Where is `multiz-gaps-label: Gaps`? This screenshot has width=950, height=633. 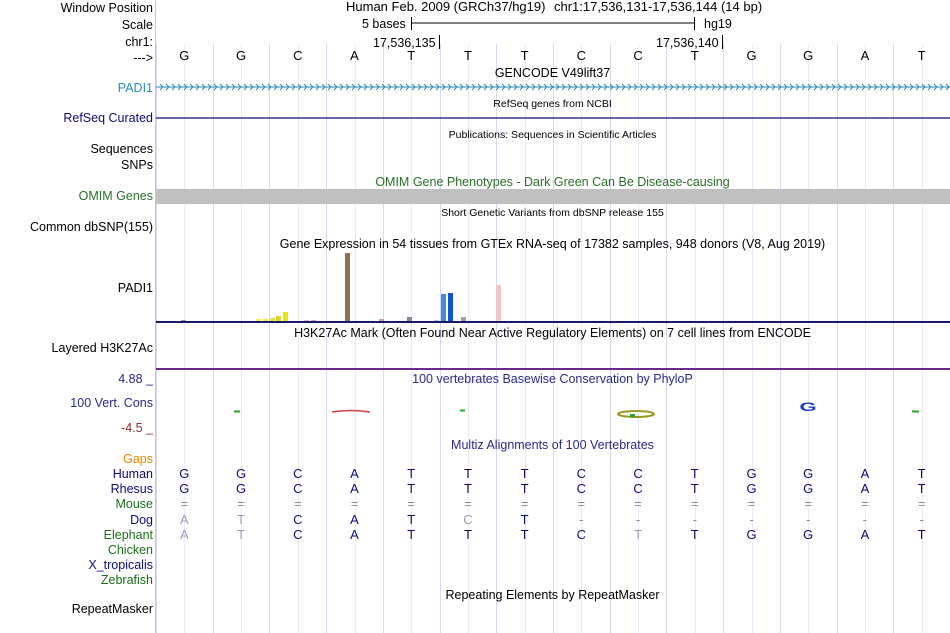
multiz-gaps-label: Gaps is located at coordinates (138, 459).